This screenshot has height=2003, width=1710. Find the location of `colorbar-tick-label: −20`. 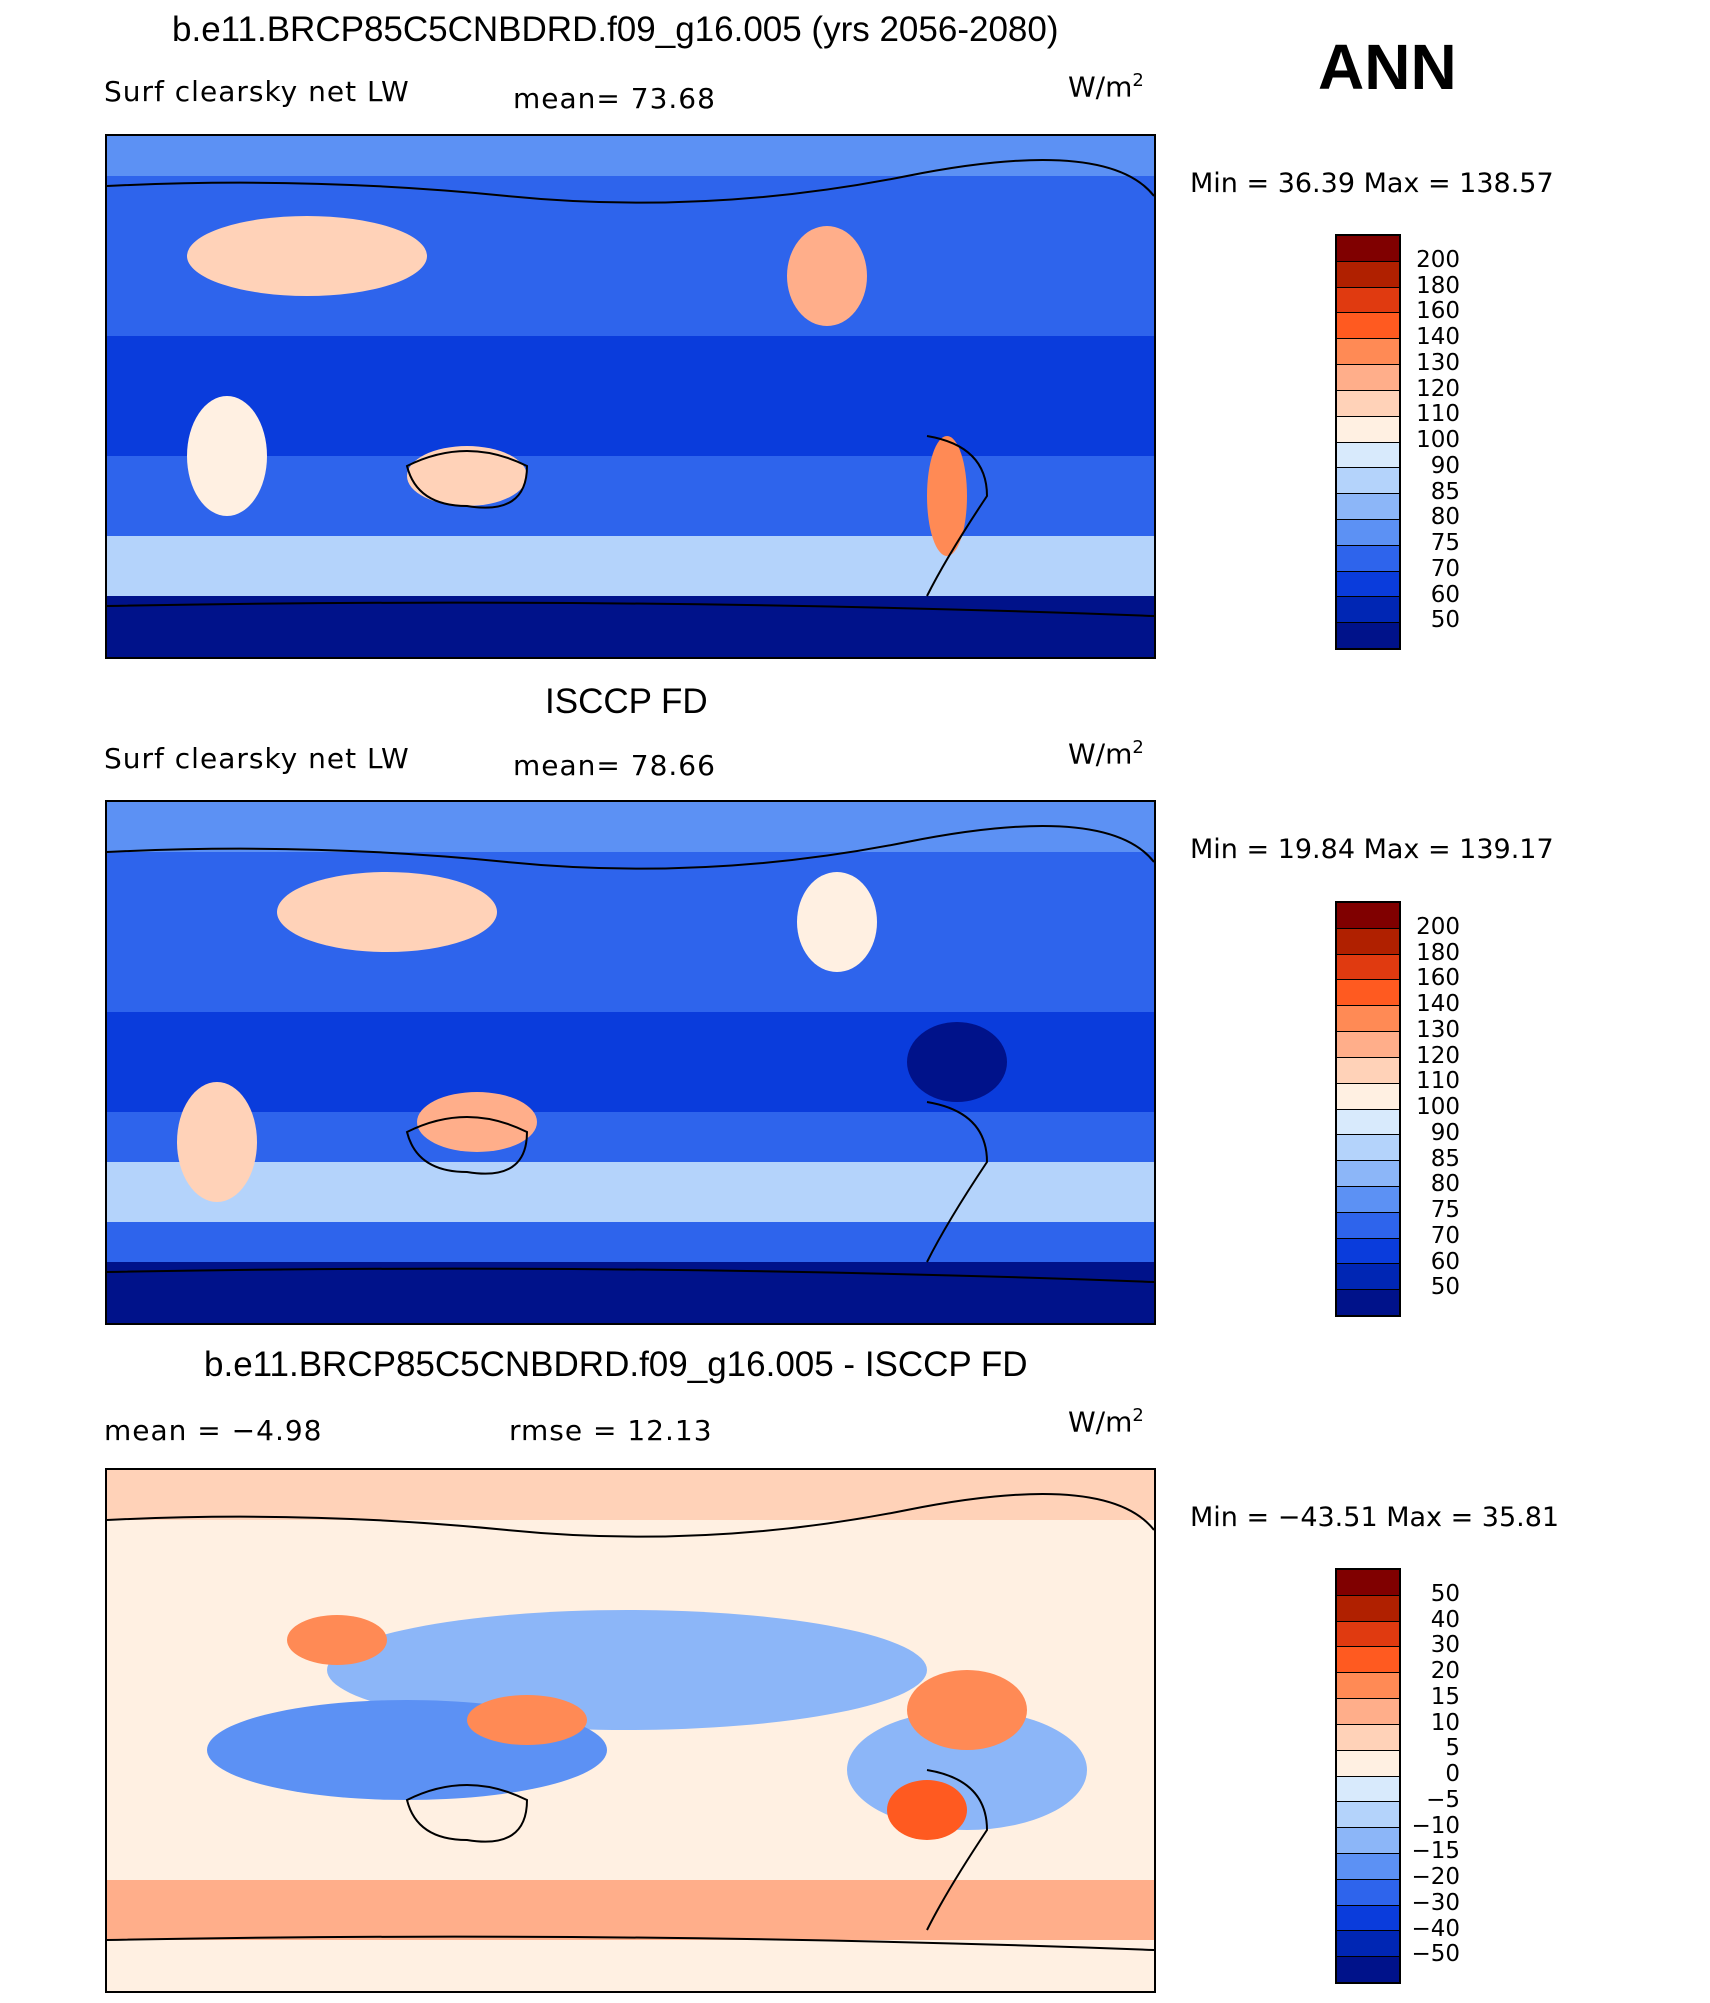

colorbar-tick-label: −20 is located at coordinates (1435, 1877).